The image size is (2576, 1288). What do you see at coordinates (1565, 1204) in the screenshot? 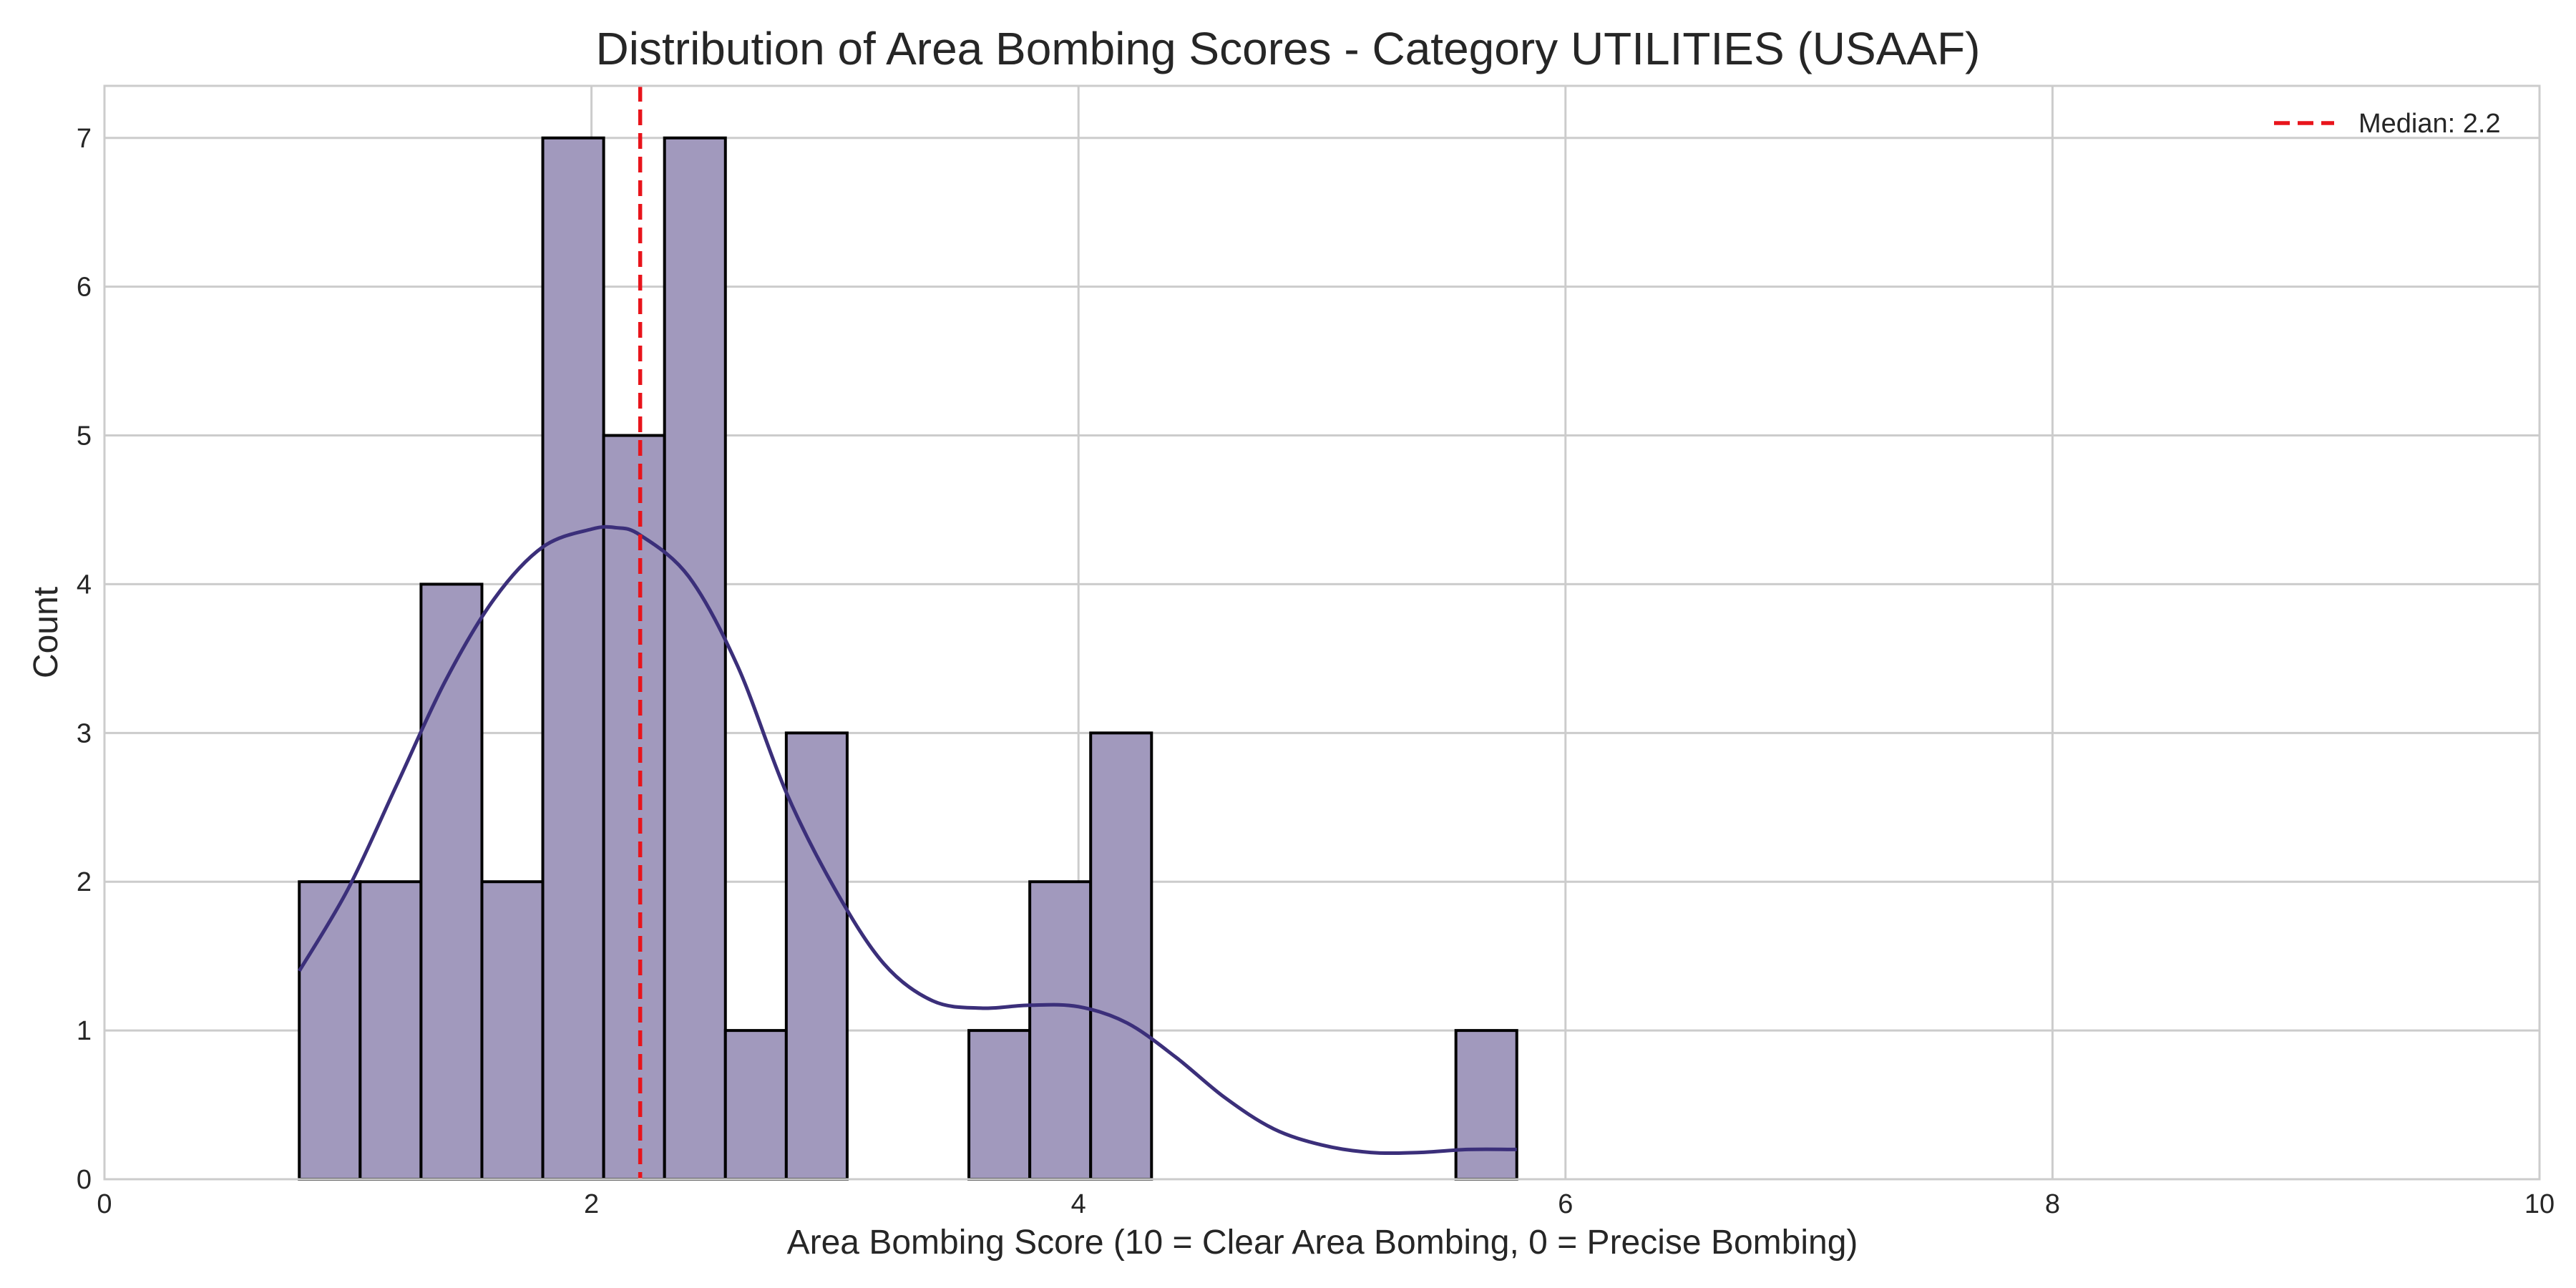
I see `x-tick-label: 6` at bounding box center [1565, 1204].